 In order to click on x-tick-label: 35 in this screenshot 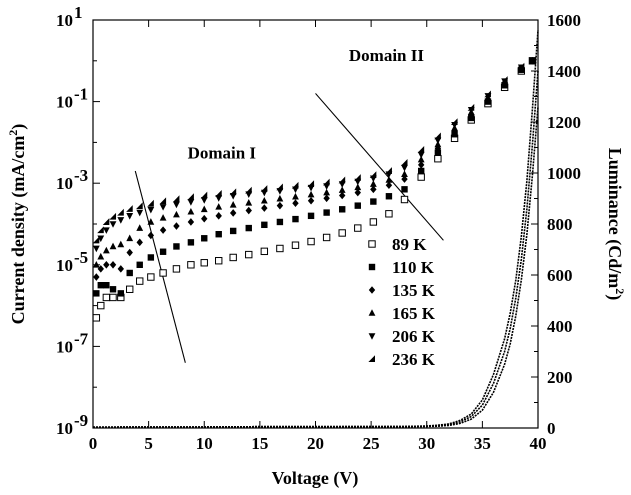, I will do `click(482, 443)`.